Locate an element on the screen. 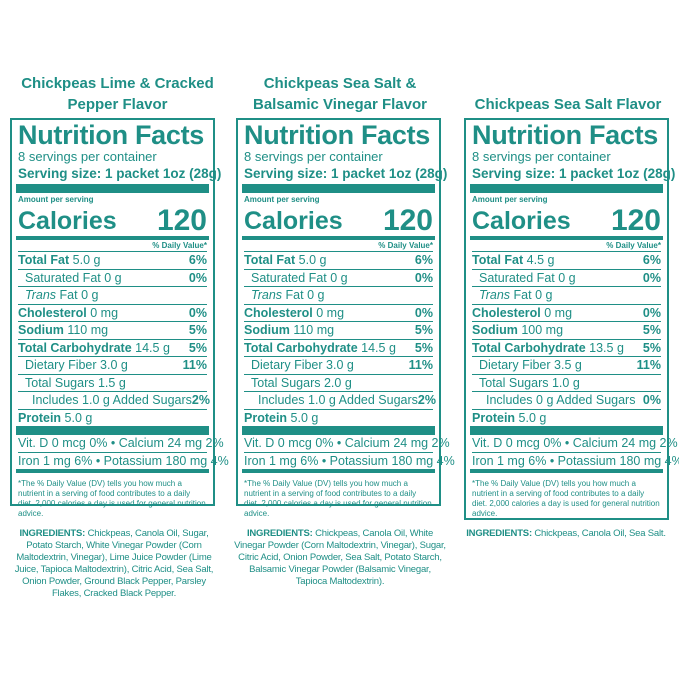  added-sugars-row: Includes 0 g Added Sugars 0% is located at coordinates (566, 401).